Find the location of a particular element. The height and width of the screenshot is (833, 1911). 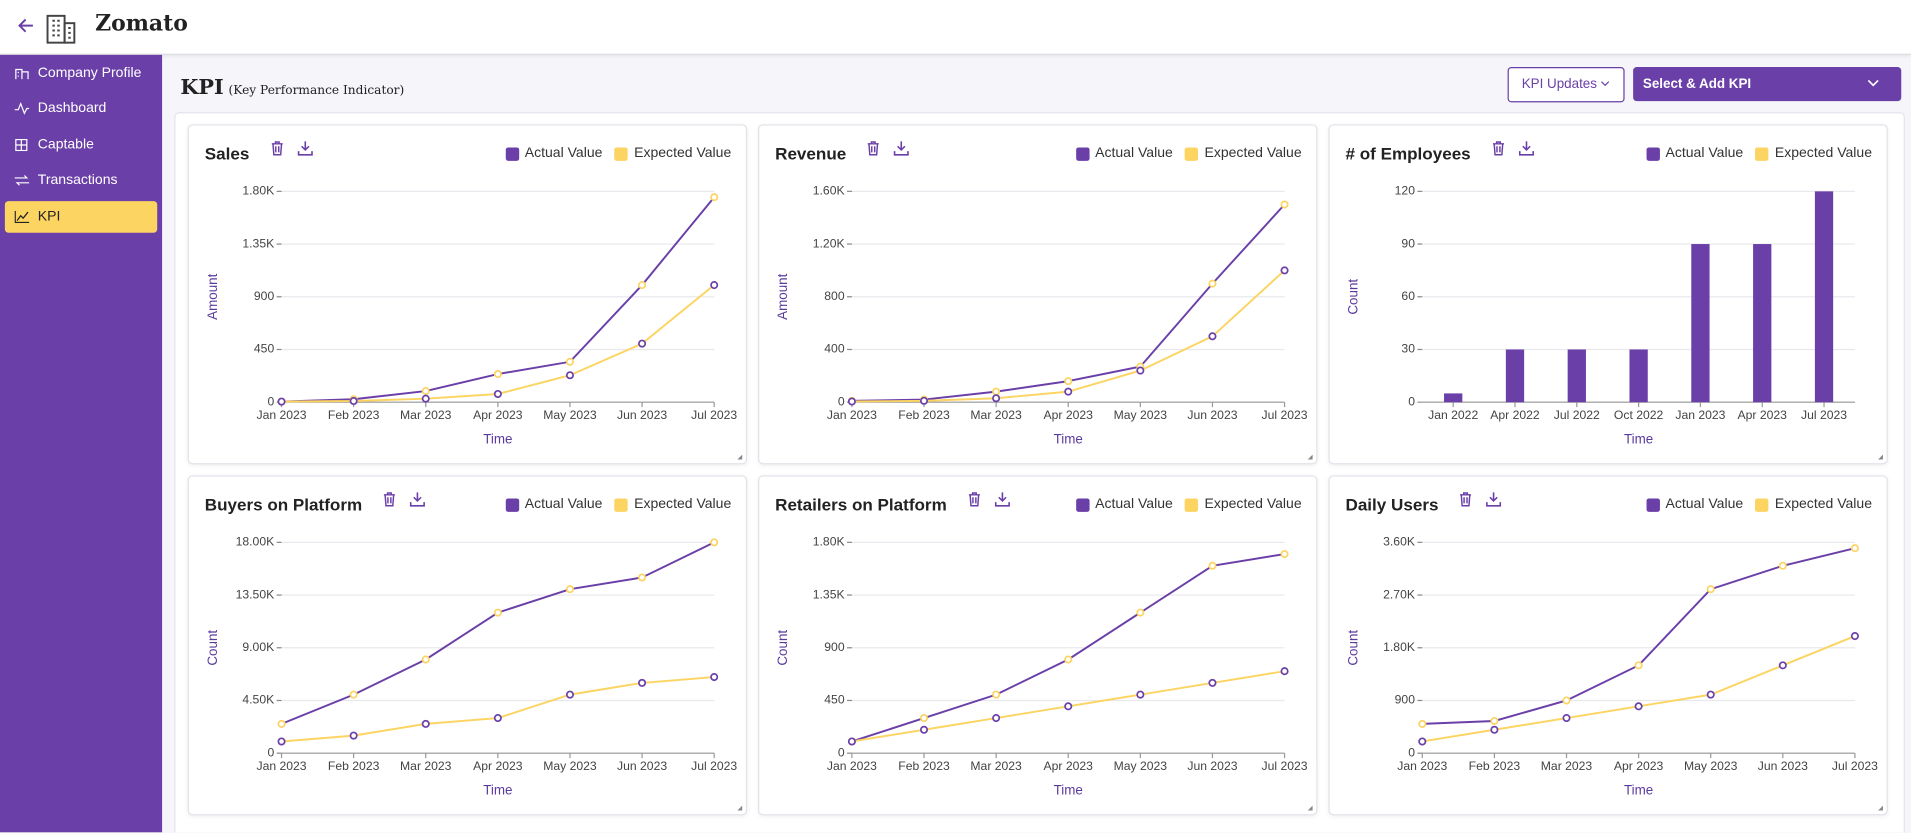

button-label: KPI Updates is located at coordinates (1559, 84).